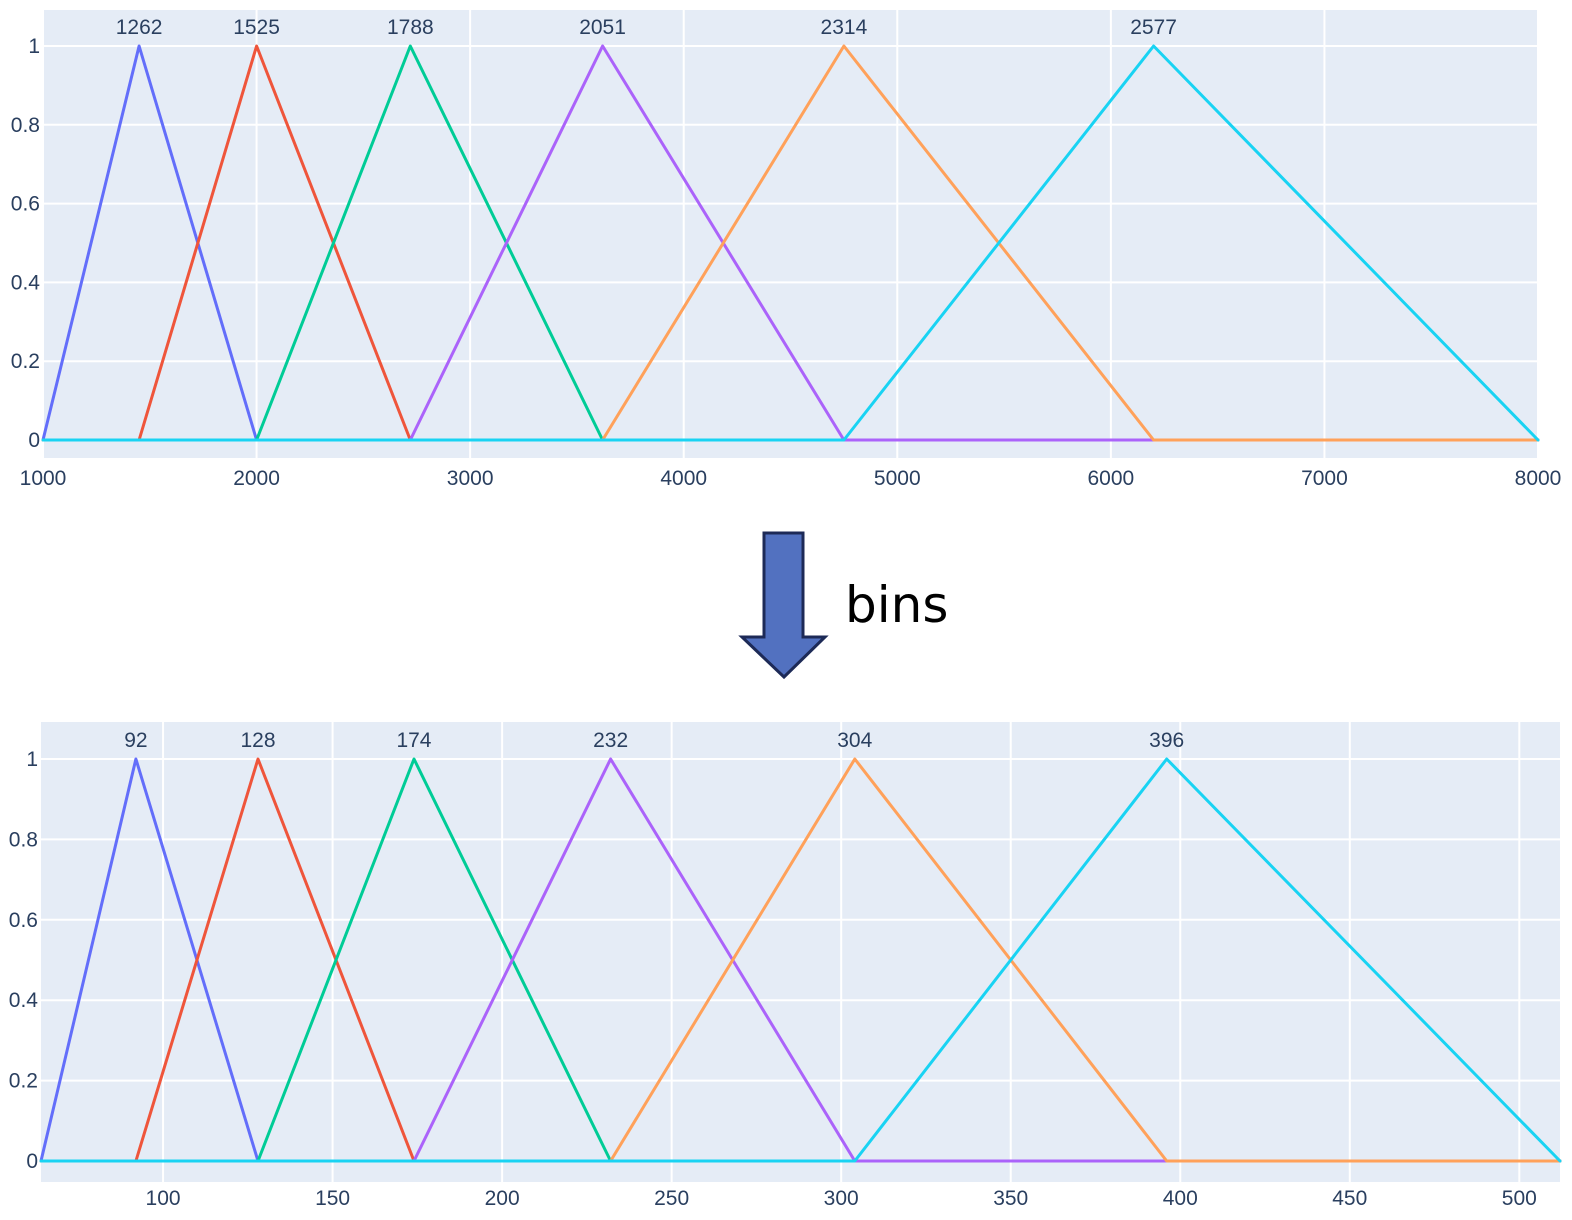 This screenshot has height=1220, width=1572. What do you see at coordinates (43, 478) in the screenshot?
I see `x-tick-label: 1000` at bounding box center [43, 478].